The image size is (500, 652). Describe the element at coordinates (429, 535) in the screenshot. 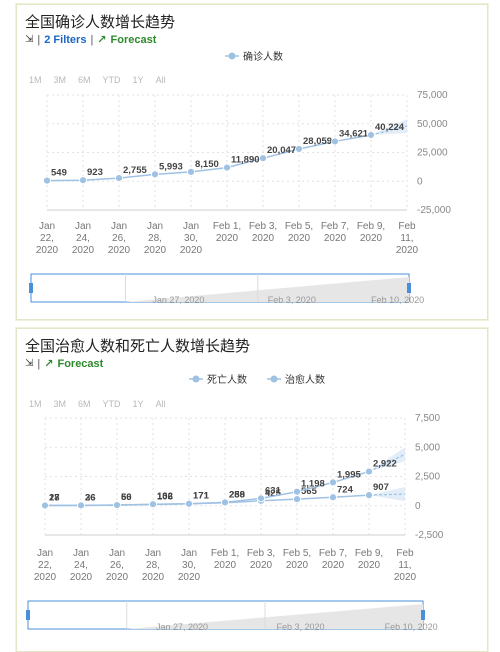

I see `y-tick-label: -2,500` at that location.